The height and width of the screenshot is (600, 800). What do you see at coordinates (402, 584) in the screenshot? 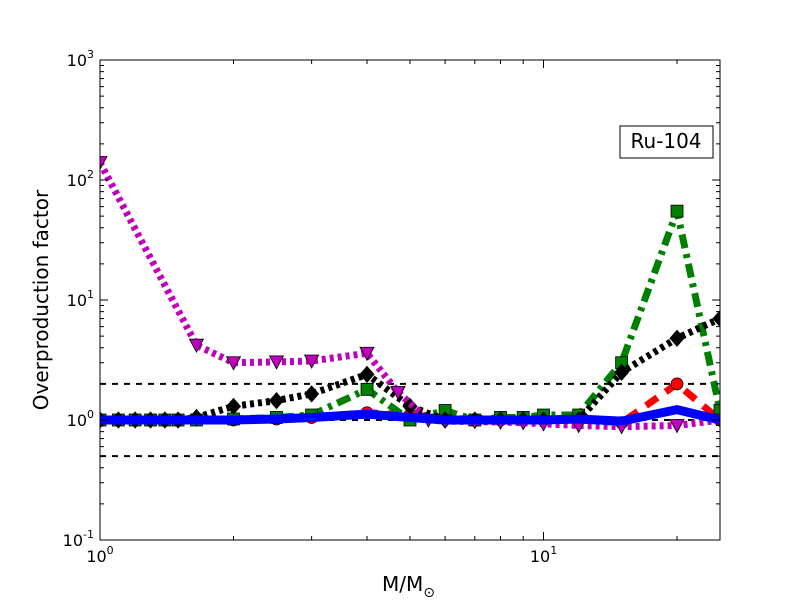
I see `x-axis-label-text: M/M` at bounding box center [402, 584].